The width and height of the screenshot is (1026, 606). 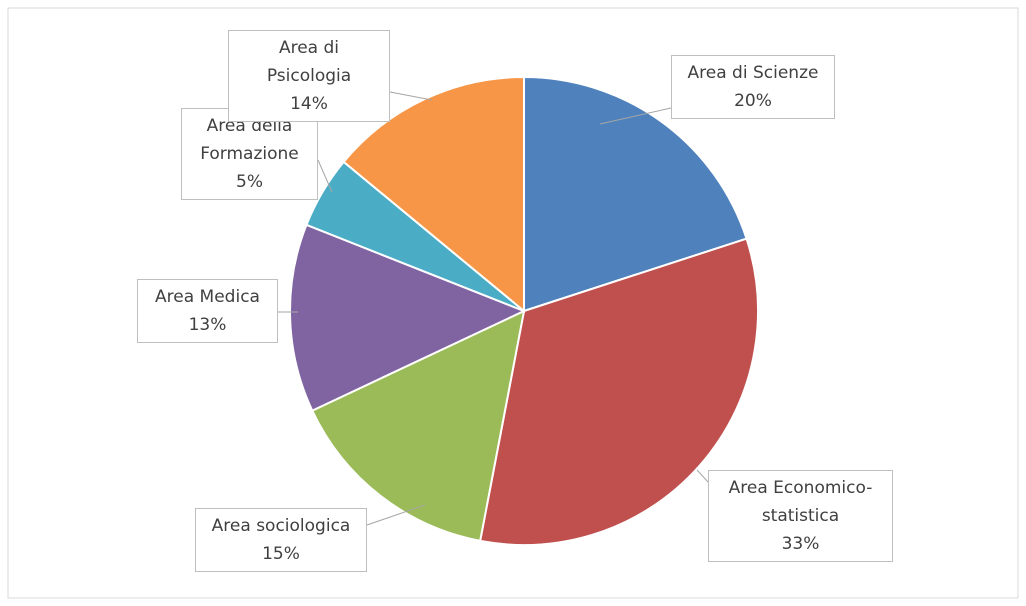 What do you see at coordinates (753, 87) in the screenshot?
I see `data-label: Area di Scienze 20%` at bounding box center [753, 87].